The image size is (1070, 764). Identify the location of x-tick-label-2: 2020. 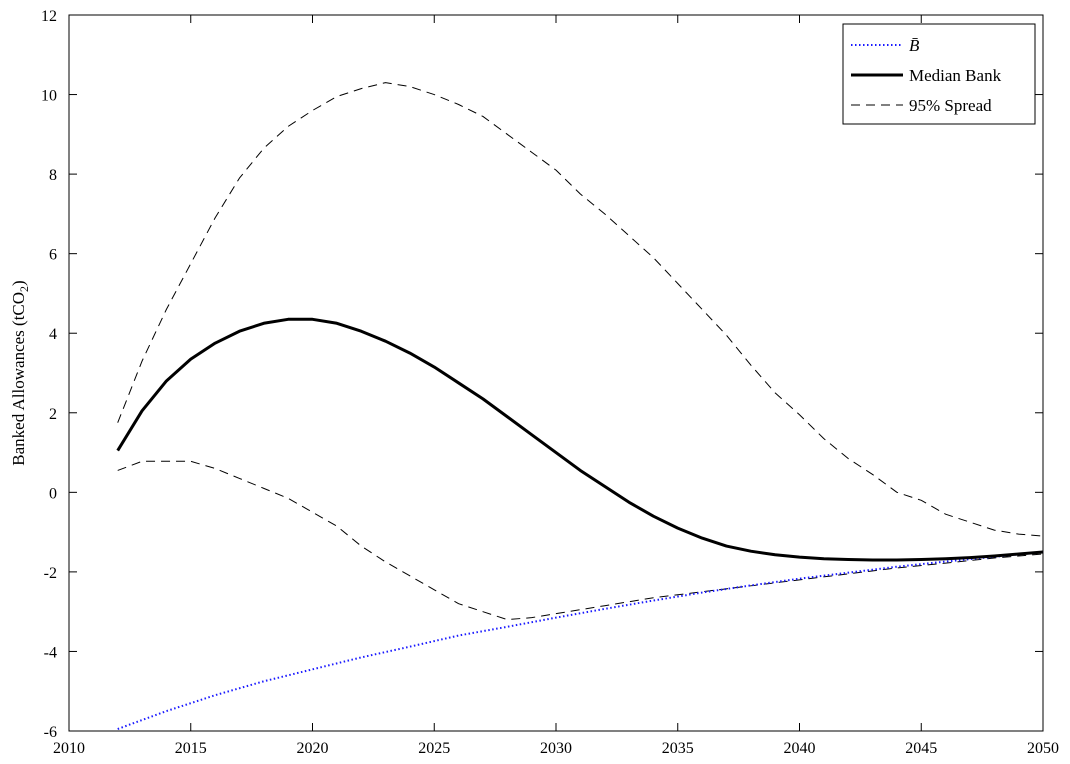
(313, 748).